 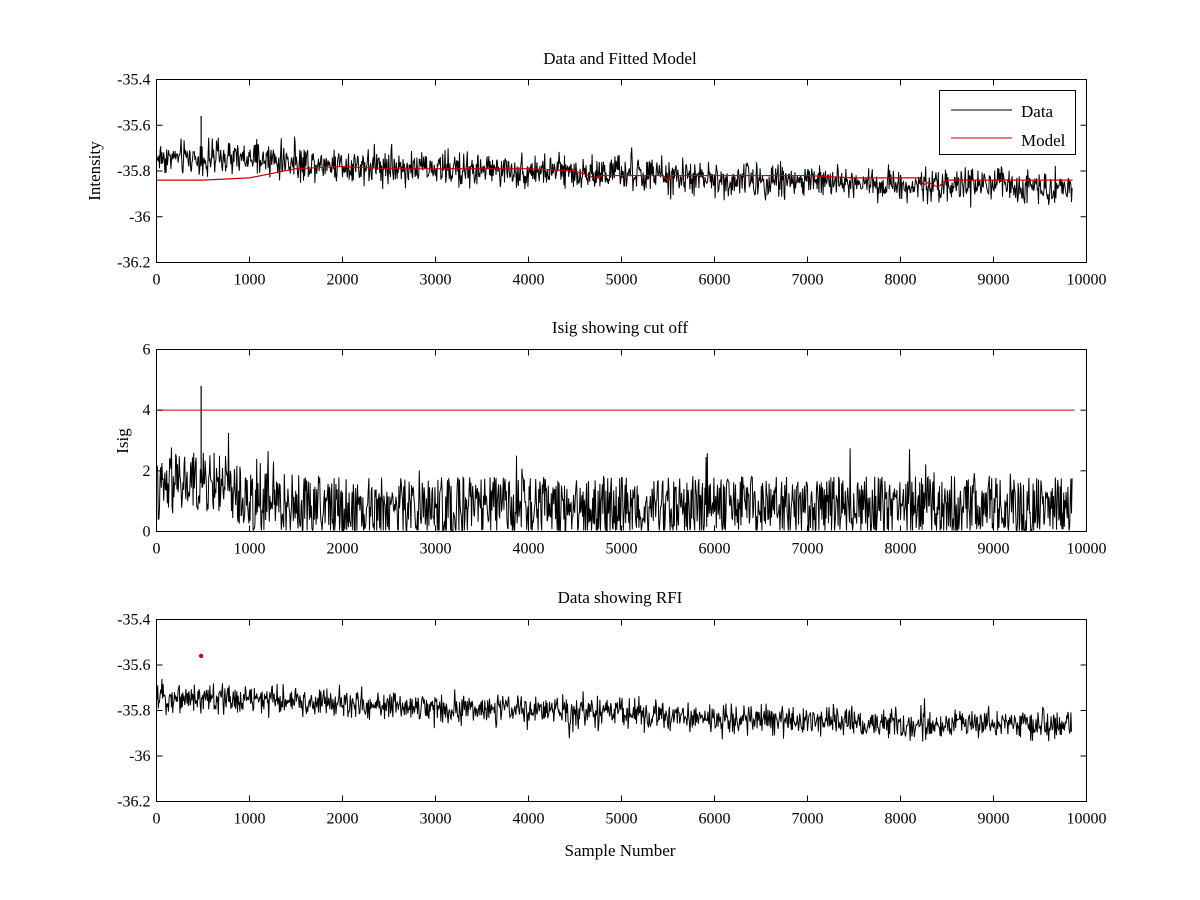 What do you see at coordinates (620, 850) in the screenshot?
I see `x-axis-label: Sample Number` at bounding box center [620, 850].